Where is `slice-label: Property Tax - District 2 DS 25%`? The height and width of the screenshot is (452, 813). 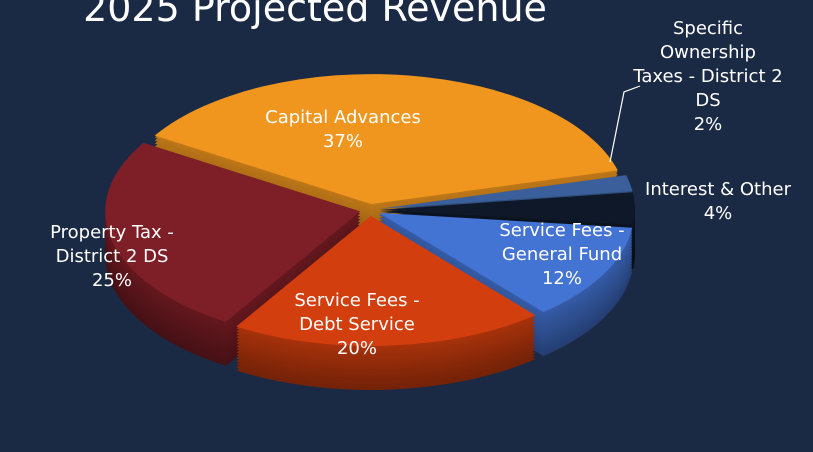
slice-label: Property Tax - District 2 DS 25% is located at coordinates (112, 257).